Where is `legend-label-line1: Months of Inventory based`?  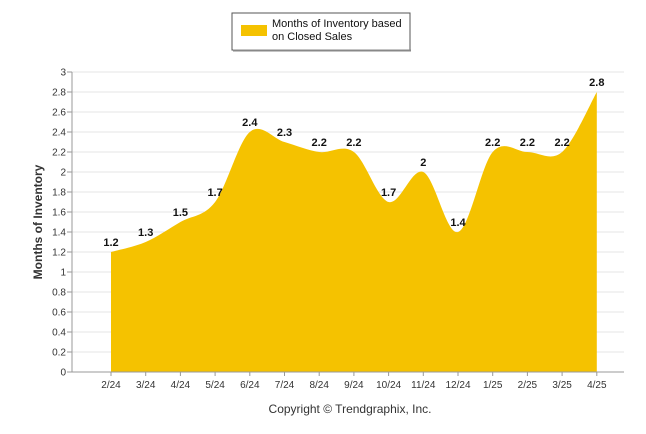 legend-label-line1: Months of Inventory based is located at coordinates (337, 24).